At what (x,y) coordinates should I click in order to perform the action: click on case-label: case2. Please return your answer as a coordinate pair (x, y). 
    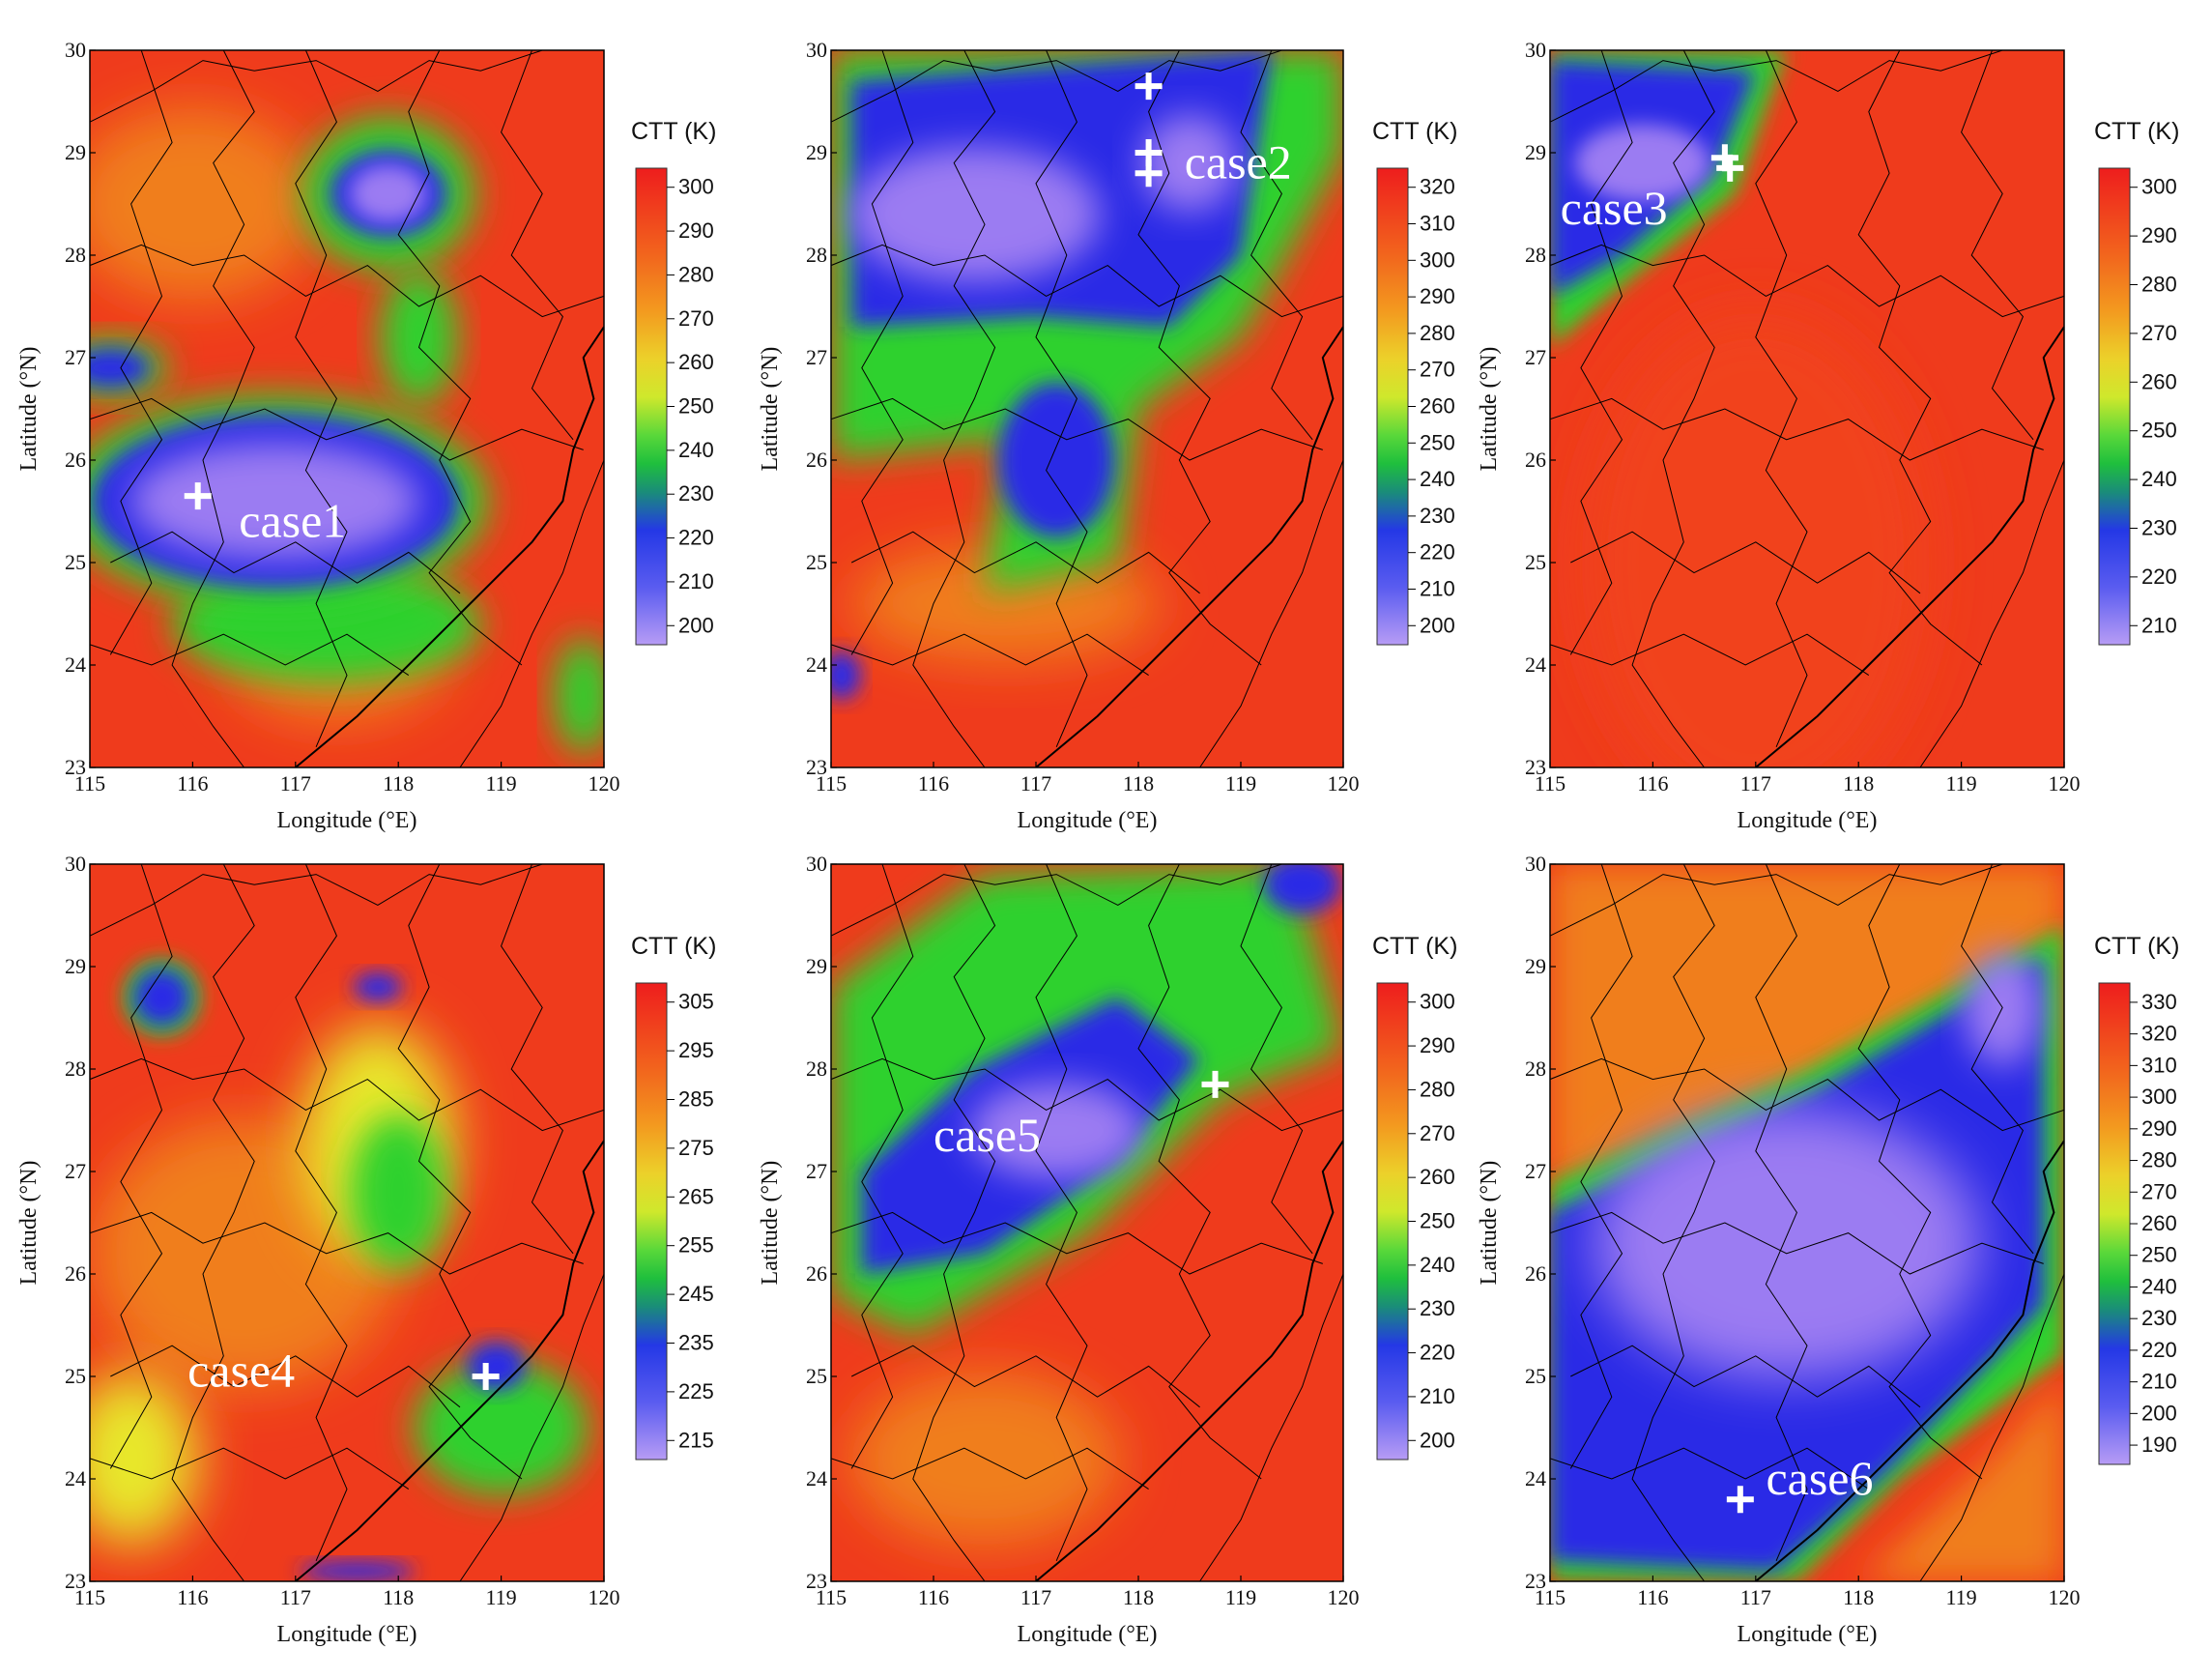
    Looking at the image, I should click on (1238, 162).